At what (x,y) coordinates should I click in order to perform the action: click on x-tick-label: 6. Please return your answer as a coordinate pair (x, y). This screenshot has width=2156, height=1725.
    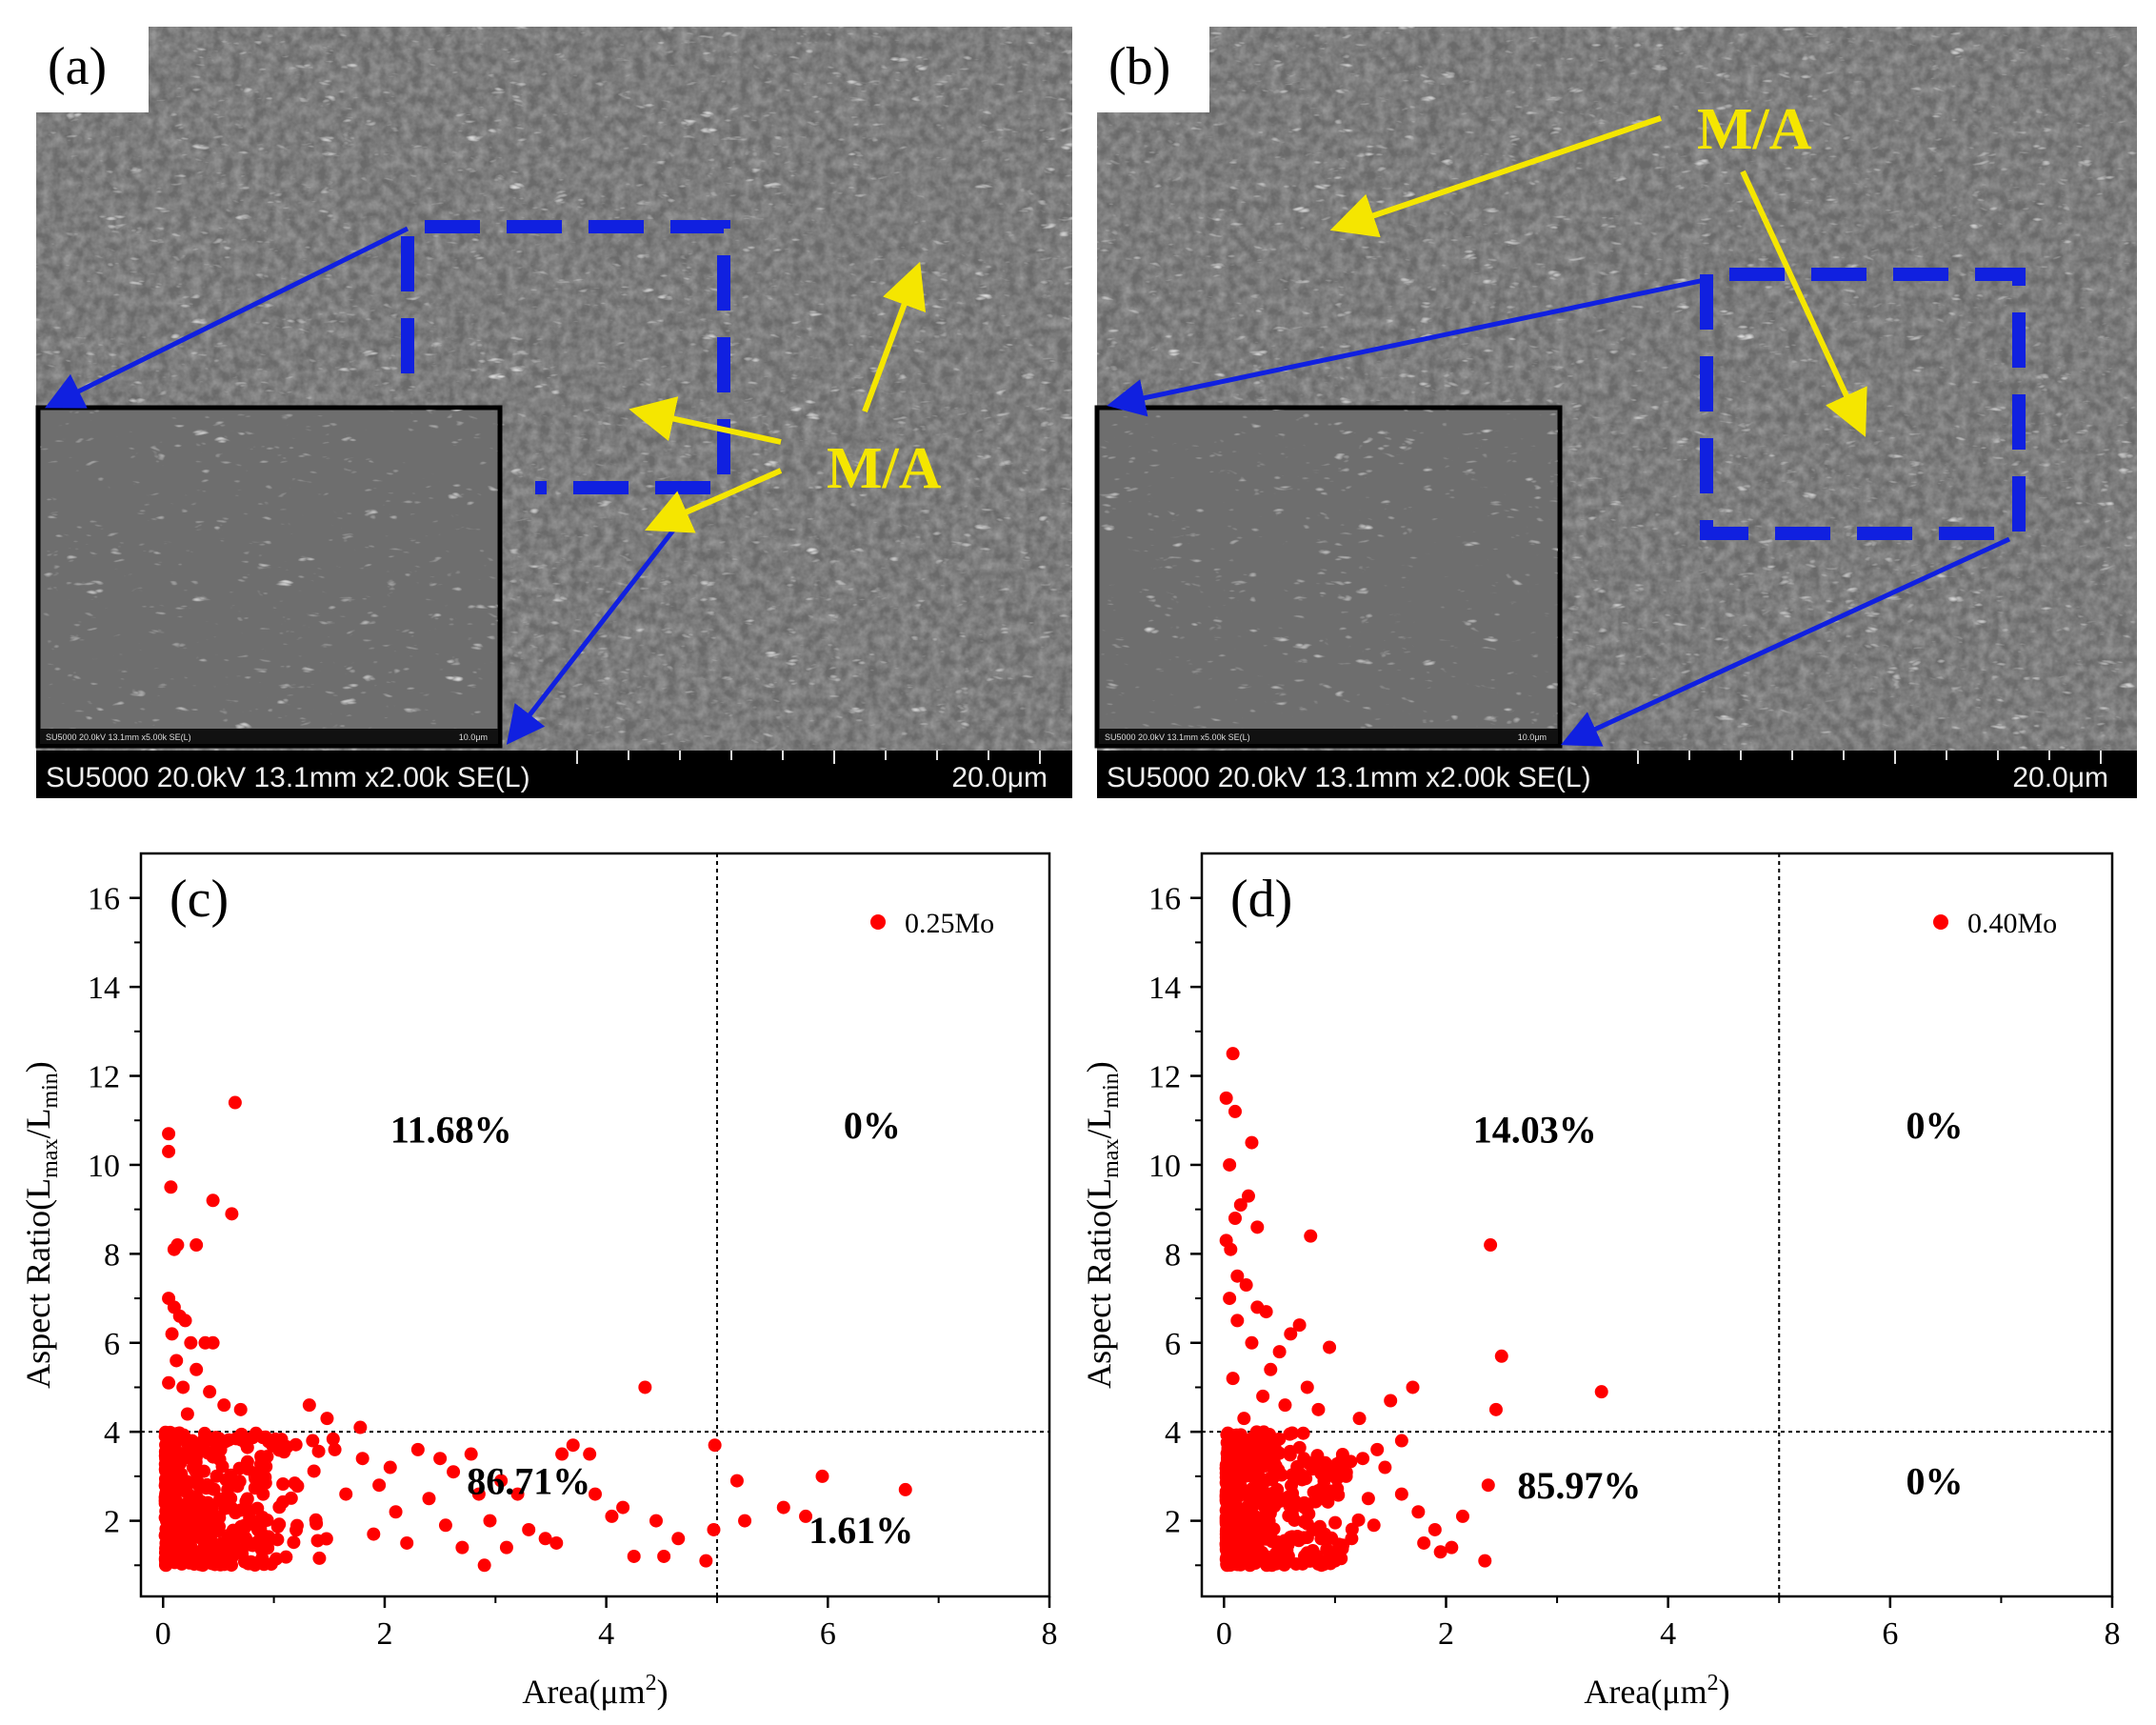
    Looking at the image, I should click on (1890, 1634).